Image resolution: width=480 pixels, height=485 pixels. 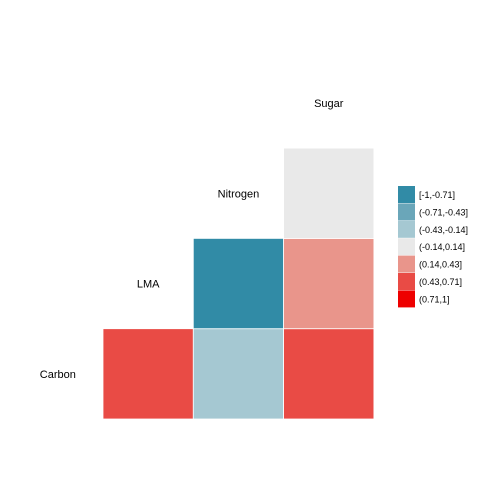 What do you see at coordinates (440, 265) in the screenshot?
I see `legend-label: (0.14,0.43]` at bounding box center [440, 265].